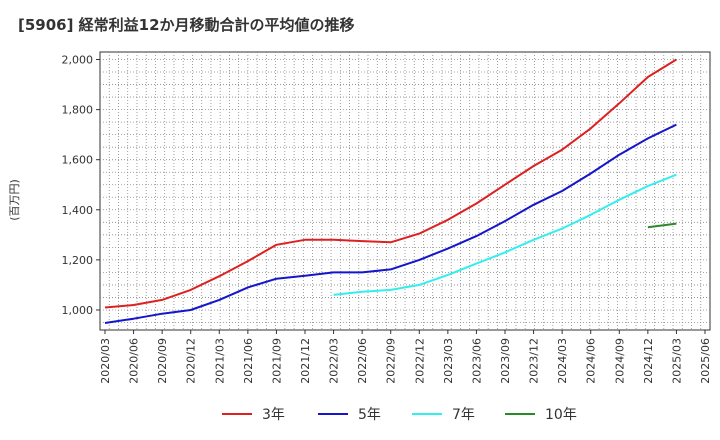 This screenshot has width=720, height=440. I want to click on y-tick-label: 1,800, so click(78, 110).